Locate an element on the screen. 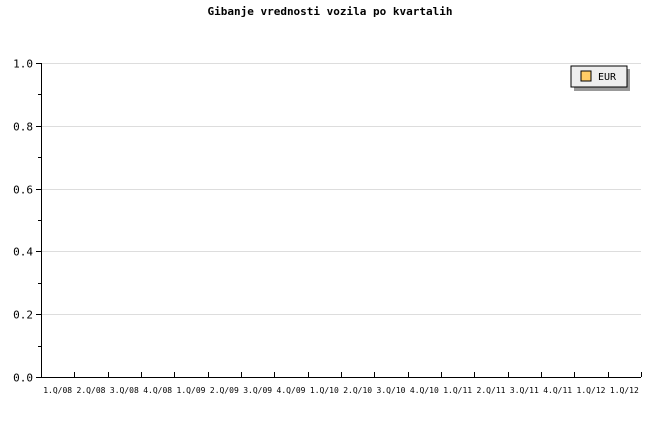 The height and width of the screenshot is (444, 660). x-tick-label: 4.Q/08 is located at coordinates (157, 390).